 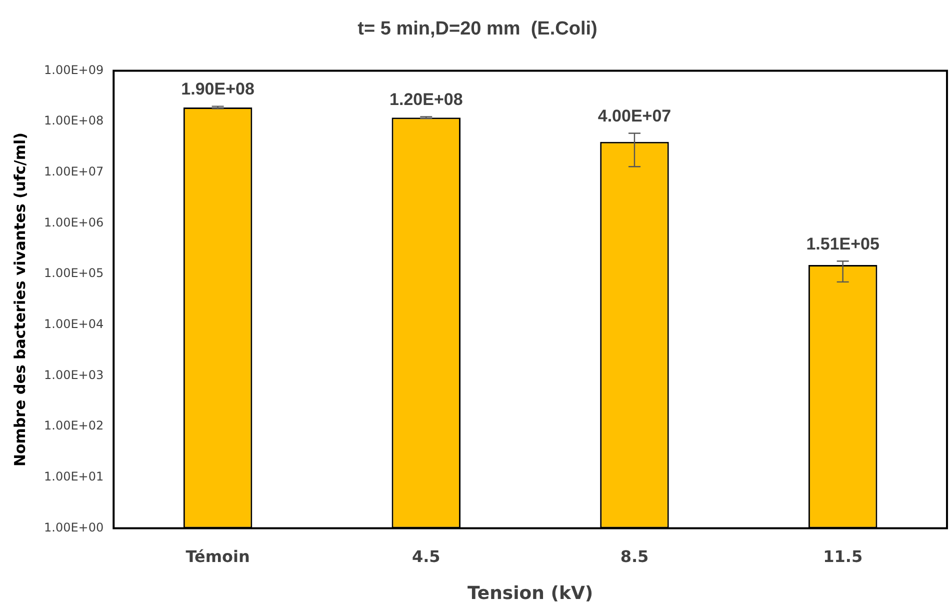 I want to click on data-label: 1.51E+05, so click(x=843, y=244).